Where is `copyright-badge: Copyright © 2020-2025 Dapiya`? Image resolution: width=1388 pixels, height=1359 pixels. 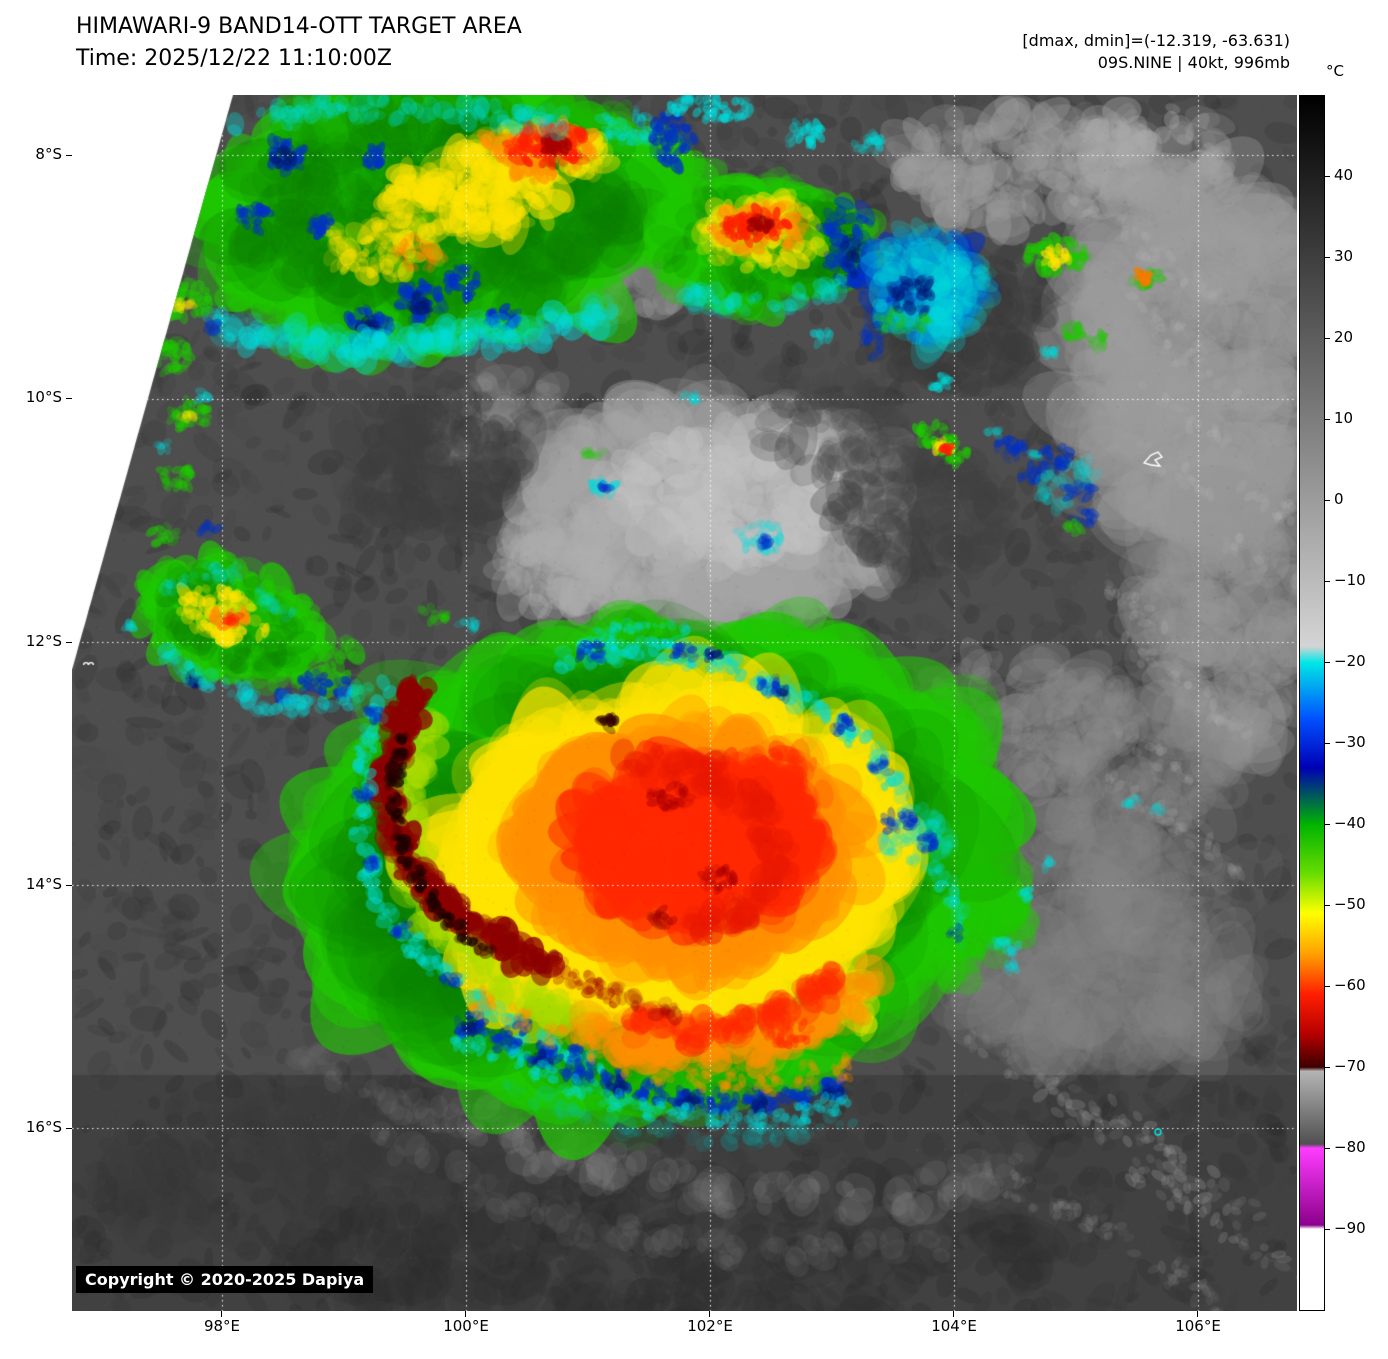 copyright-badge: Copyright © 2020-2025 Dapiya is located at coordinates (225, 1279).